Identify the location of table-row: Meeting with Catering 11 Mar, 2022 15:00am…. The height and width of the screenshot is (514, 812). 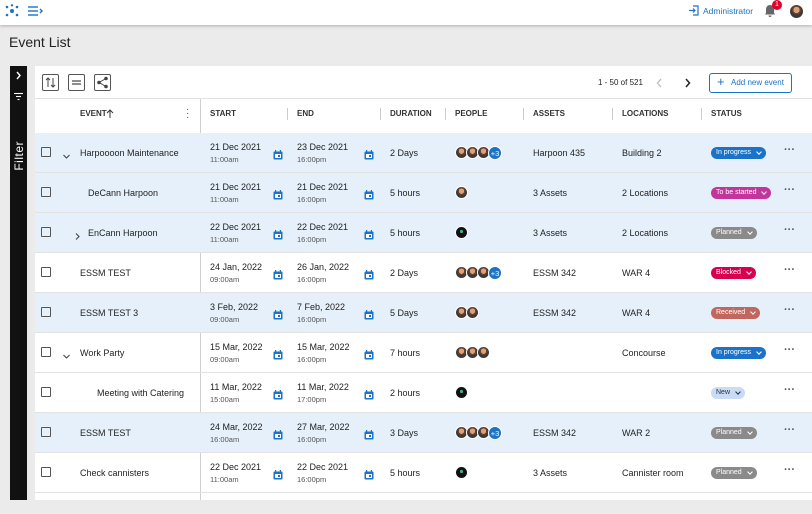
(423, 393).